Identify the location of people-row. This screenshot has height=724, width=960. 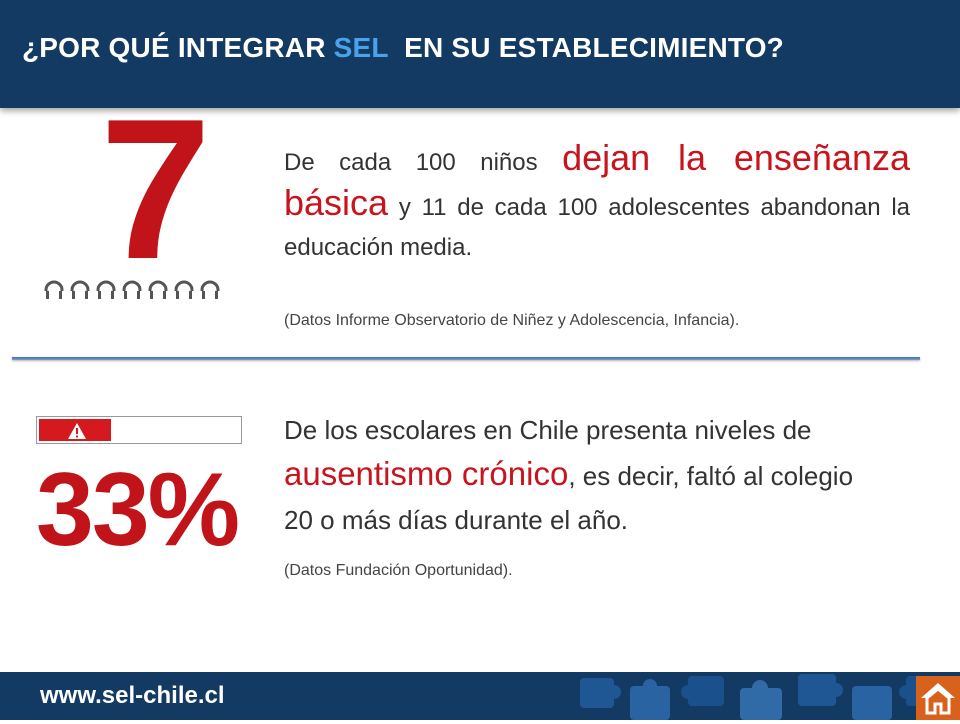
(132, 290).